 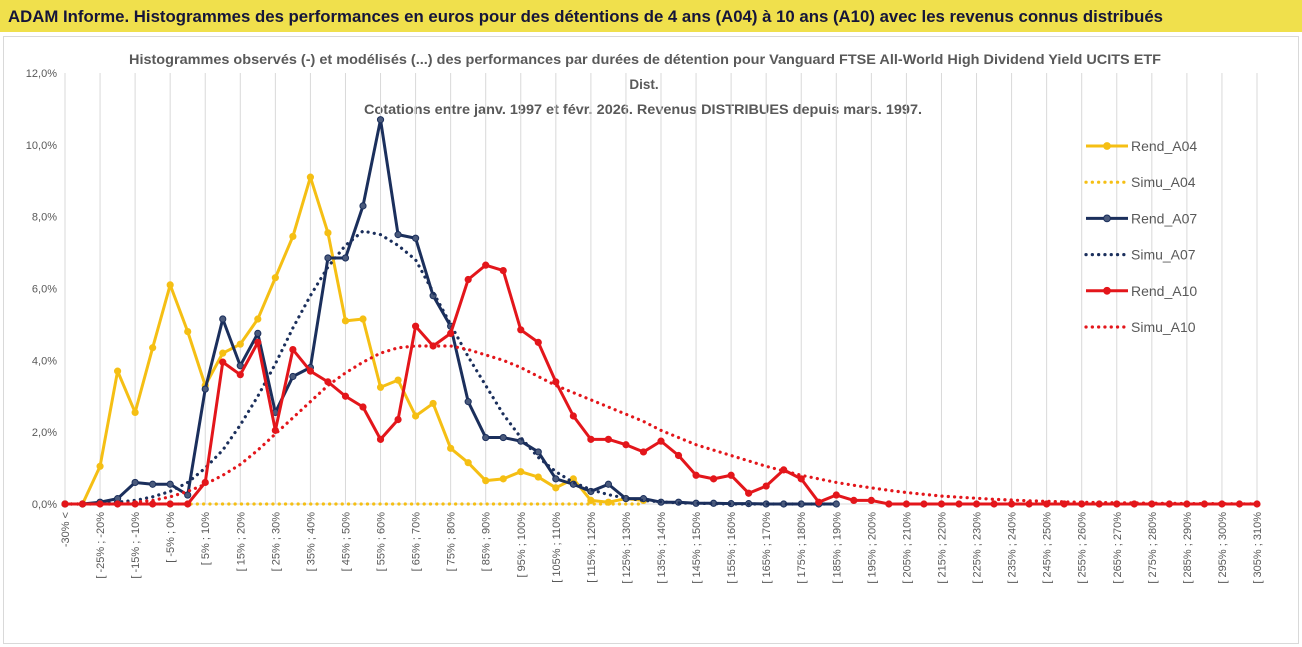 What do you see at coordinates (767, 548) in the screenshot?
I see `x-tick-label: [ 165% ; 170%` at bounding box center [767, 548].